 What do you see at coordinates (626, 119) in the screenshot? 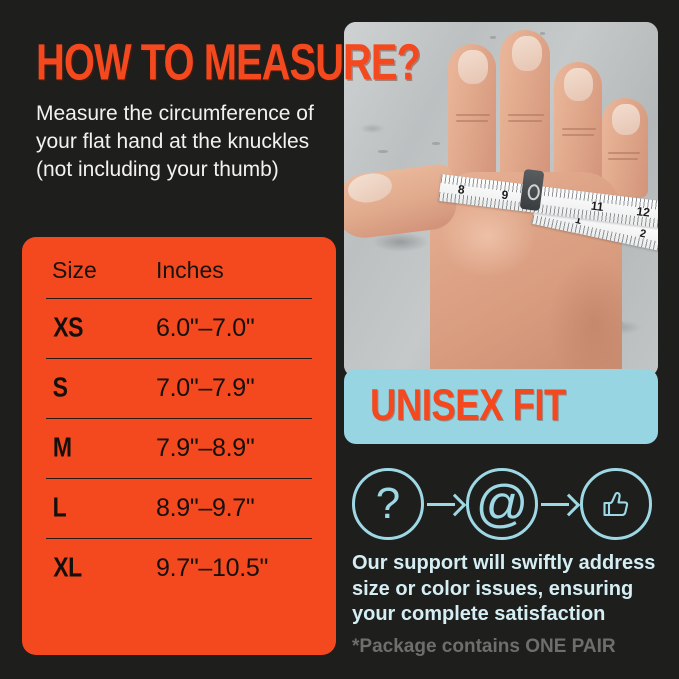
I see `pinky-fingernail` at bounding box center [626, 119].